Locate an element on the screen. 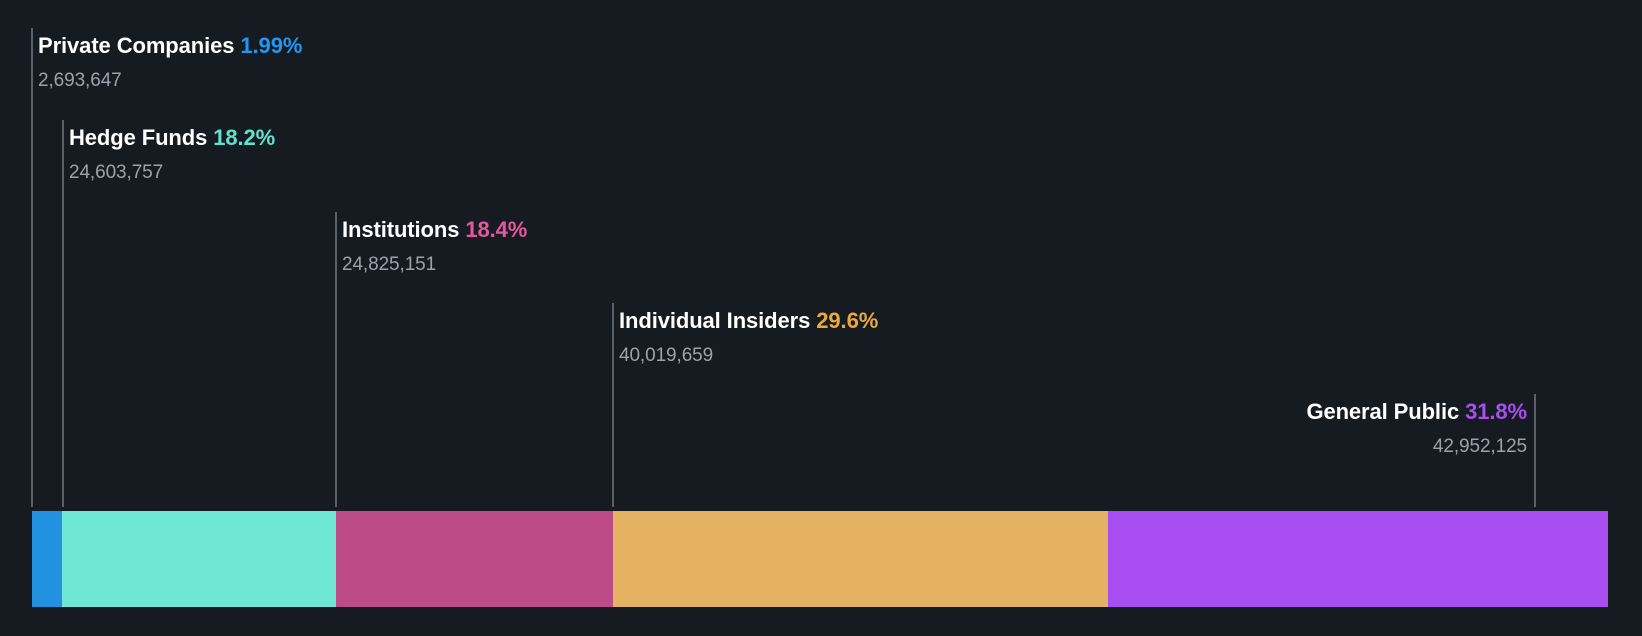 The width and height of the screenshot is (1642, 636). segment-percent-individual-insiders: 29.6% is located at coordinates (847, 320).